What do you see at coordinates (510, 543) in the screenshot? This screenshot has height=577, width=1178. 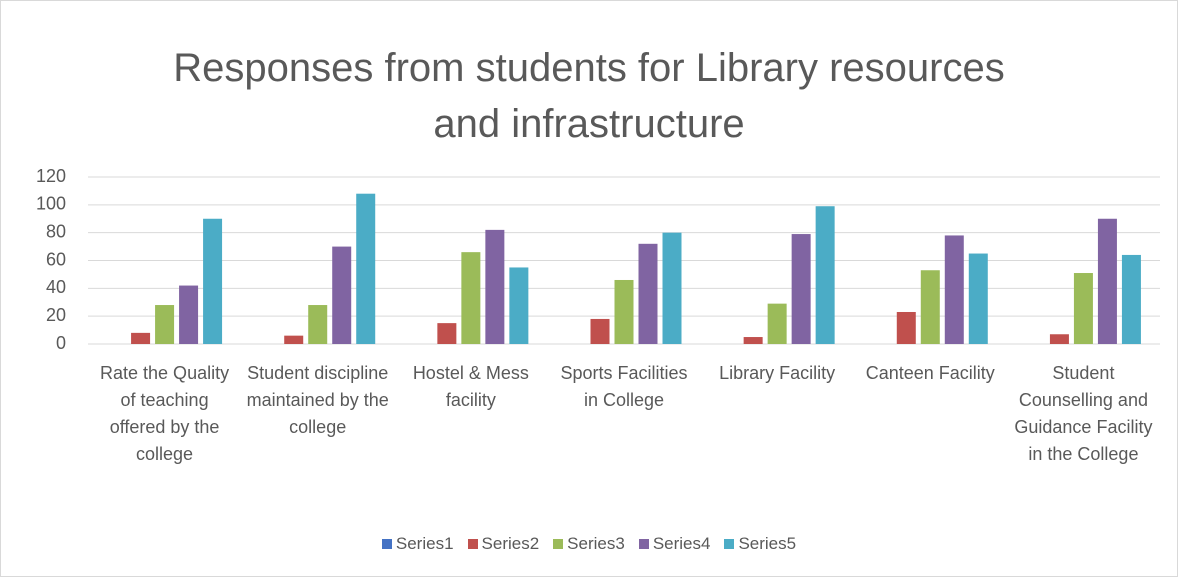 I see `legend-label: Series2` at bounding box center [510, 543].